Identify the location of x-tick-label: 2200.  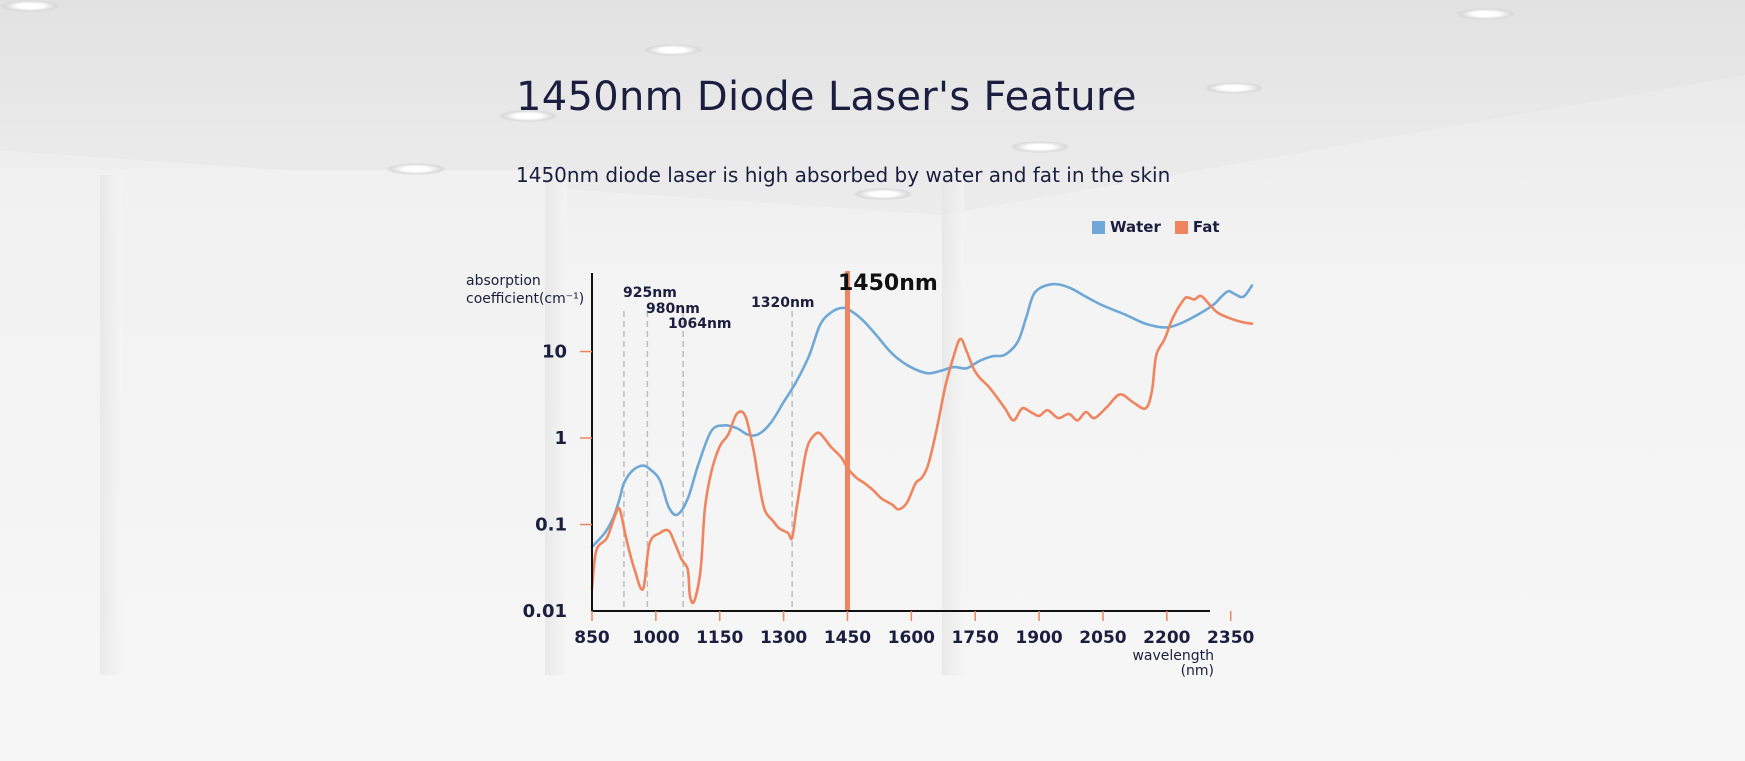
(1166, 638).